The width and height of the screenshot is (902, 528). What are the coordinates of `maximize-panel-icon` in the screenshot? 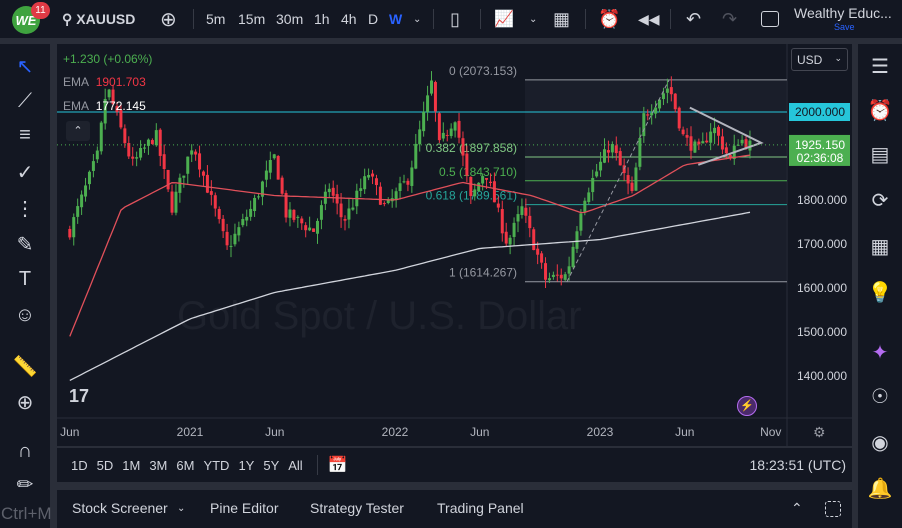 It's located at (833, 509).